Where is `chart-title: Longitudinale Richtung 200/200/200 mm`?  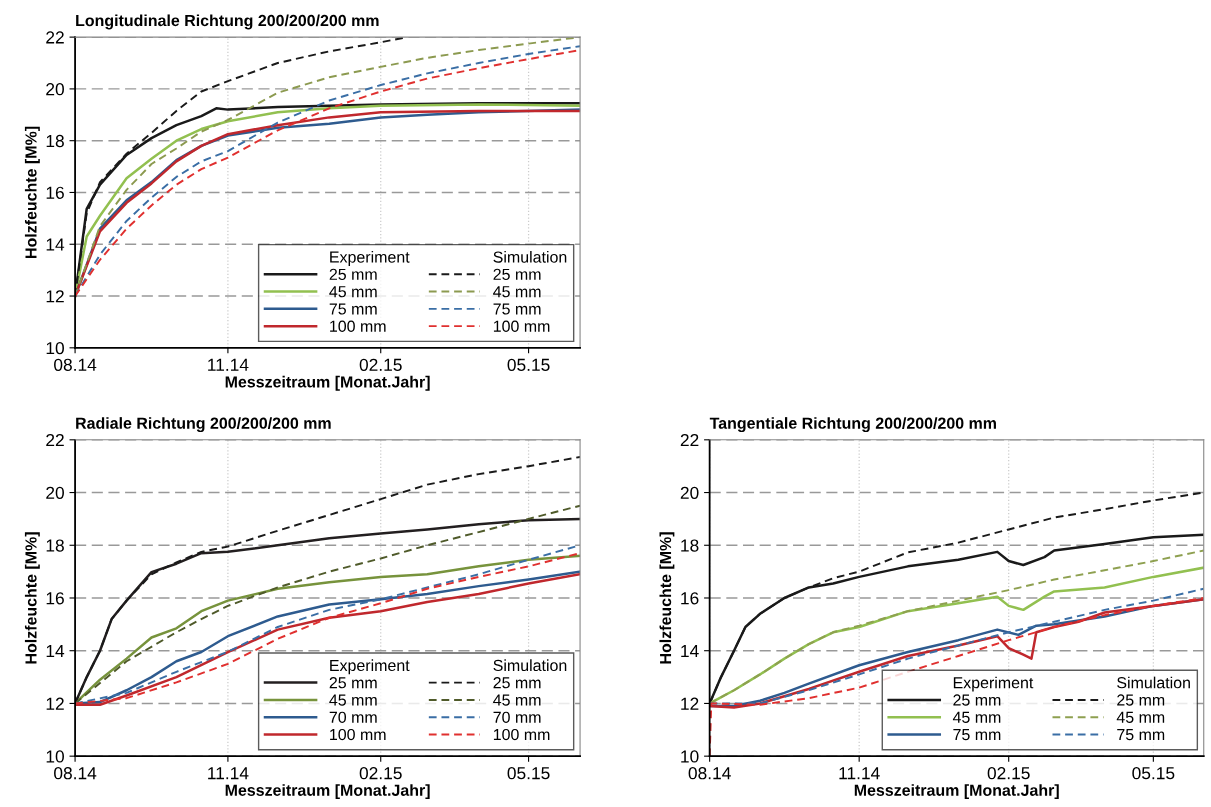
chart-title: Longitudinale Richtung 200/200/200 mm is located at coordinates (227, 22).